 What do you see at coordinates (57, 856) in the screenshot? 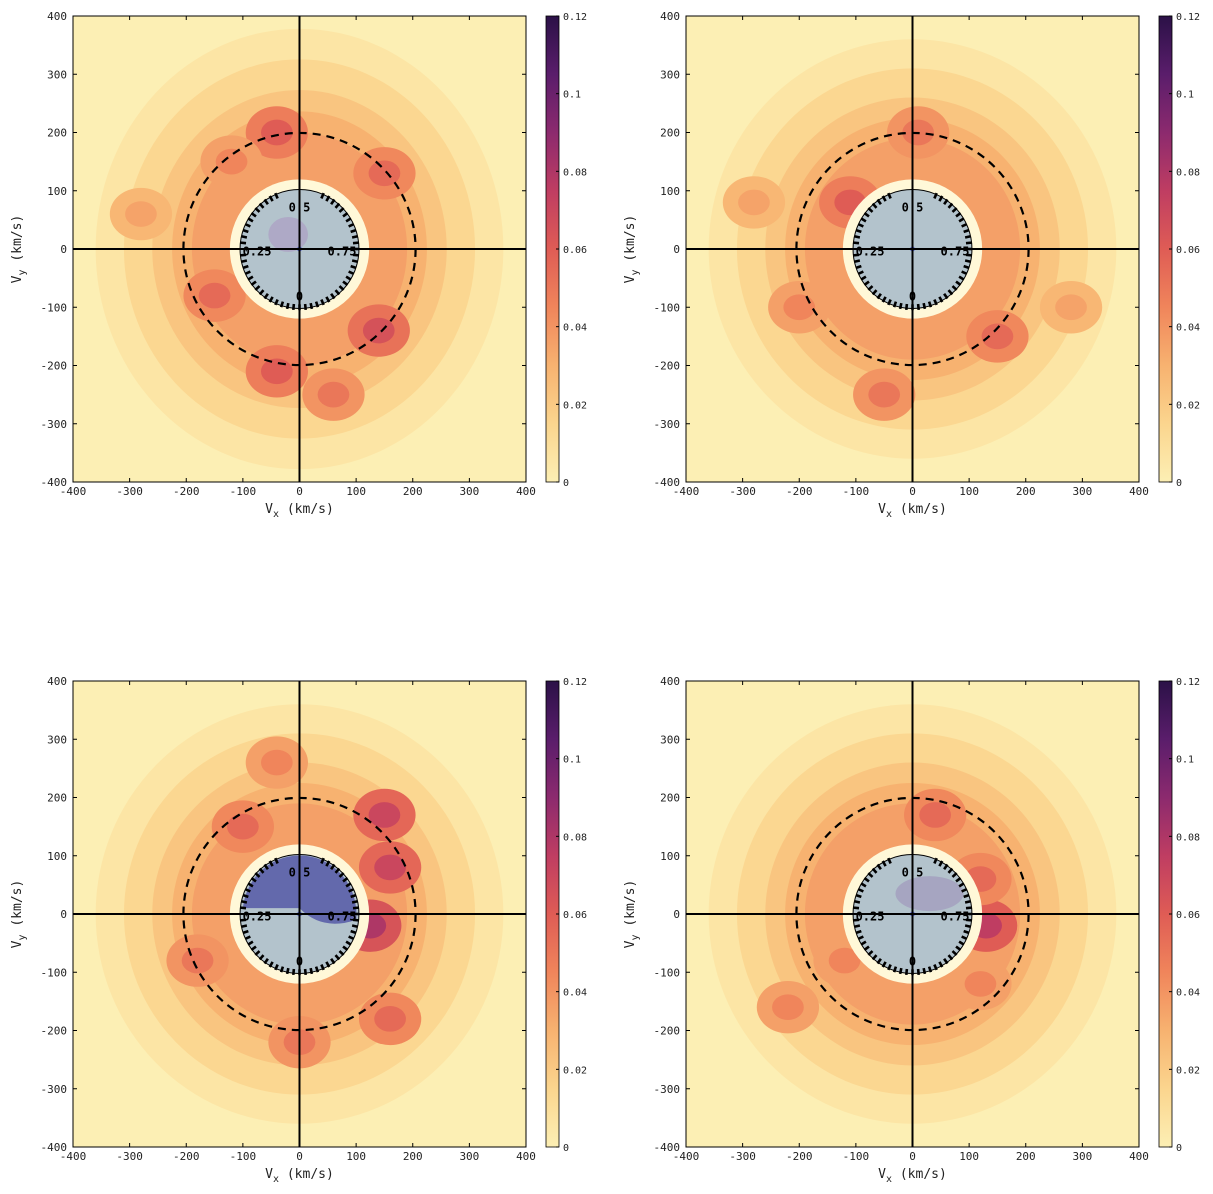
I see `y-tick-label: 100` at bounding box center [57, 856].